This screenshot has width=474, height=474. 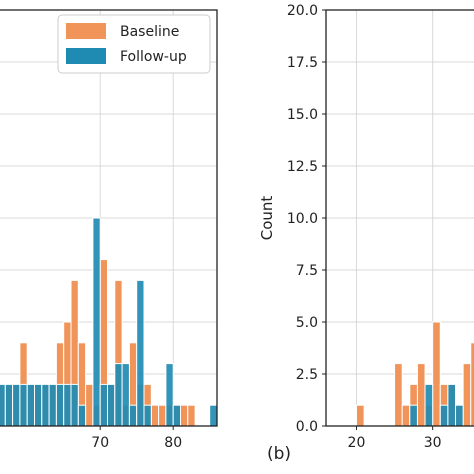 I want to click on legend-label-follow-up: Follow-up, so click(x=153, y=57).